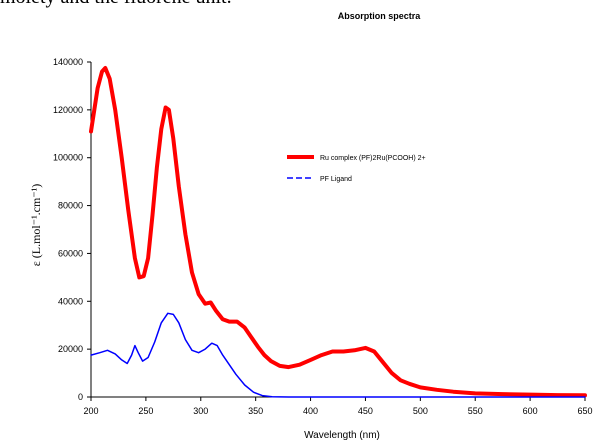  Describe the element at coordinates (373, 158) in the screenshot. I see `legend-label: Ru complex (PF)2Ru(PCOOH) 2+` at that location.